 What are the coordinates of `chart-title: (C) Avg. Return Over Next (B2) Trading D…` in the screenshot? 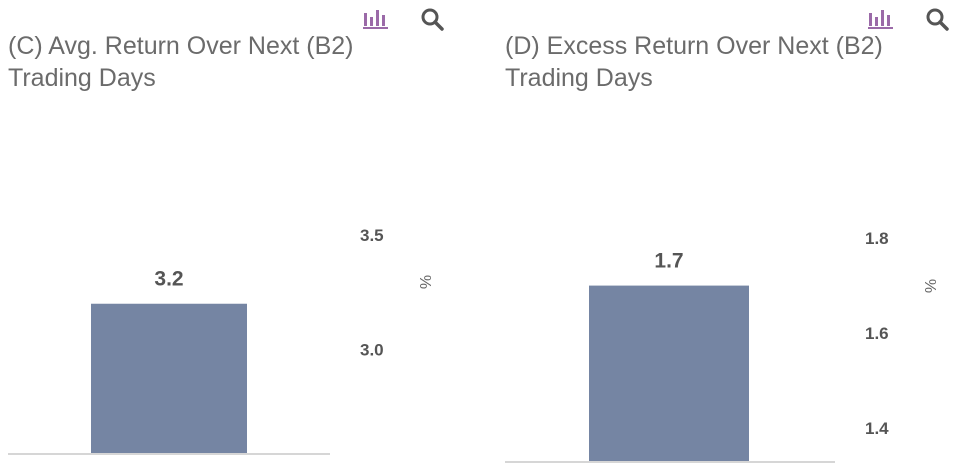 It's located at (218, 62).